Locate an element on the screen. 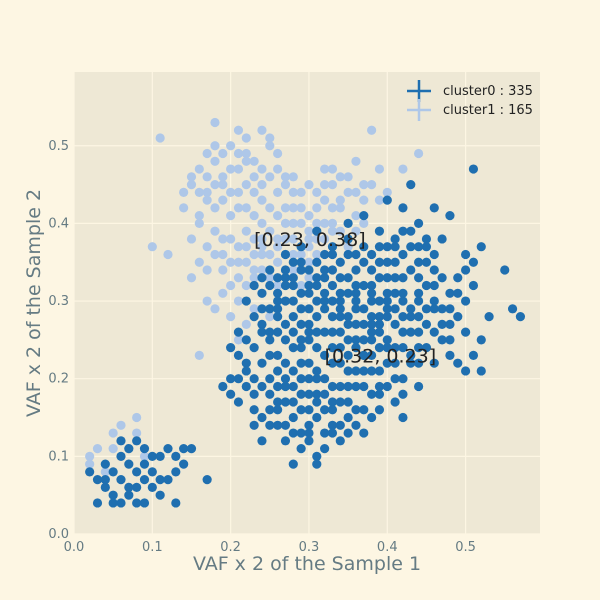 This screenshot has width=600, height=600. cluster-center-annotation: [0.23, 0.38] is located at coordinates (310, 240).